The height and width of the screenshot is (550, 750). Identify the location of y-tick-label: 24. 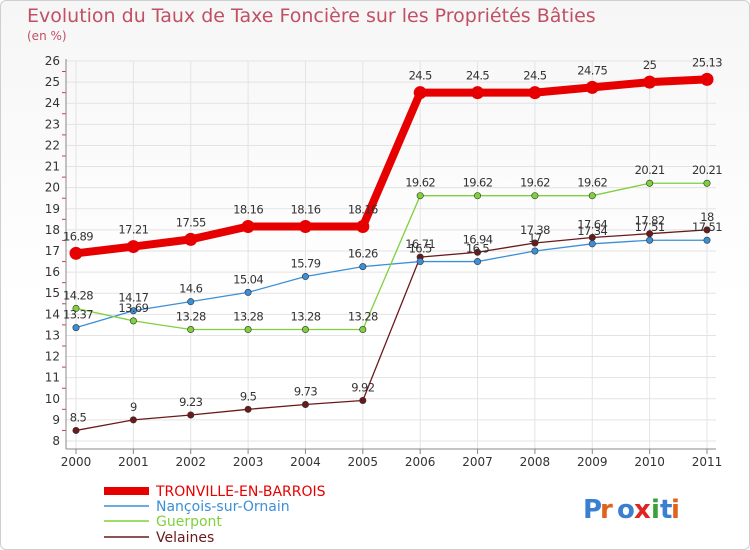
(52, 103).